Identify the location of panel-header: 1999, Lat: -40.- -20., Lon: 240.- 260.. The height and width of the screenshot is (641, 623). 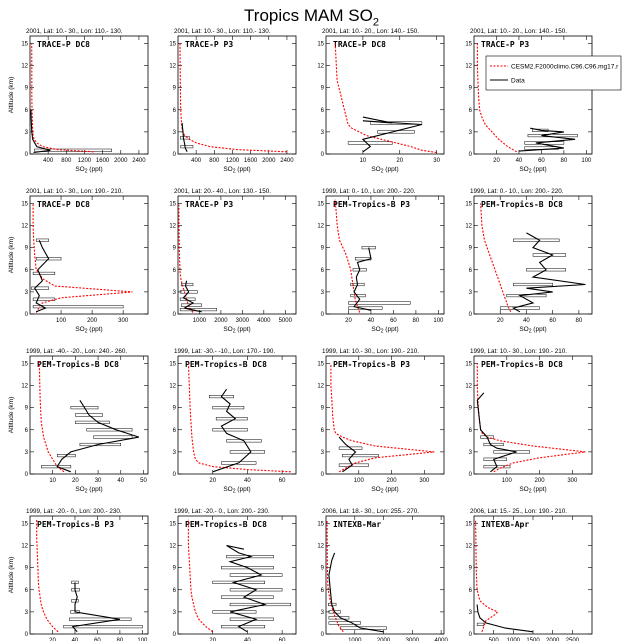
(76, 351).